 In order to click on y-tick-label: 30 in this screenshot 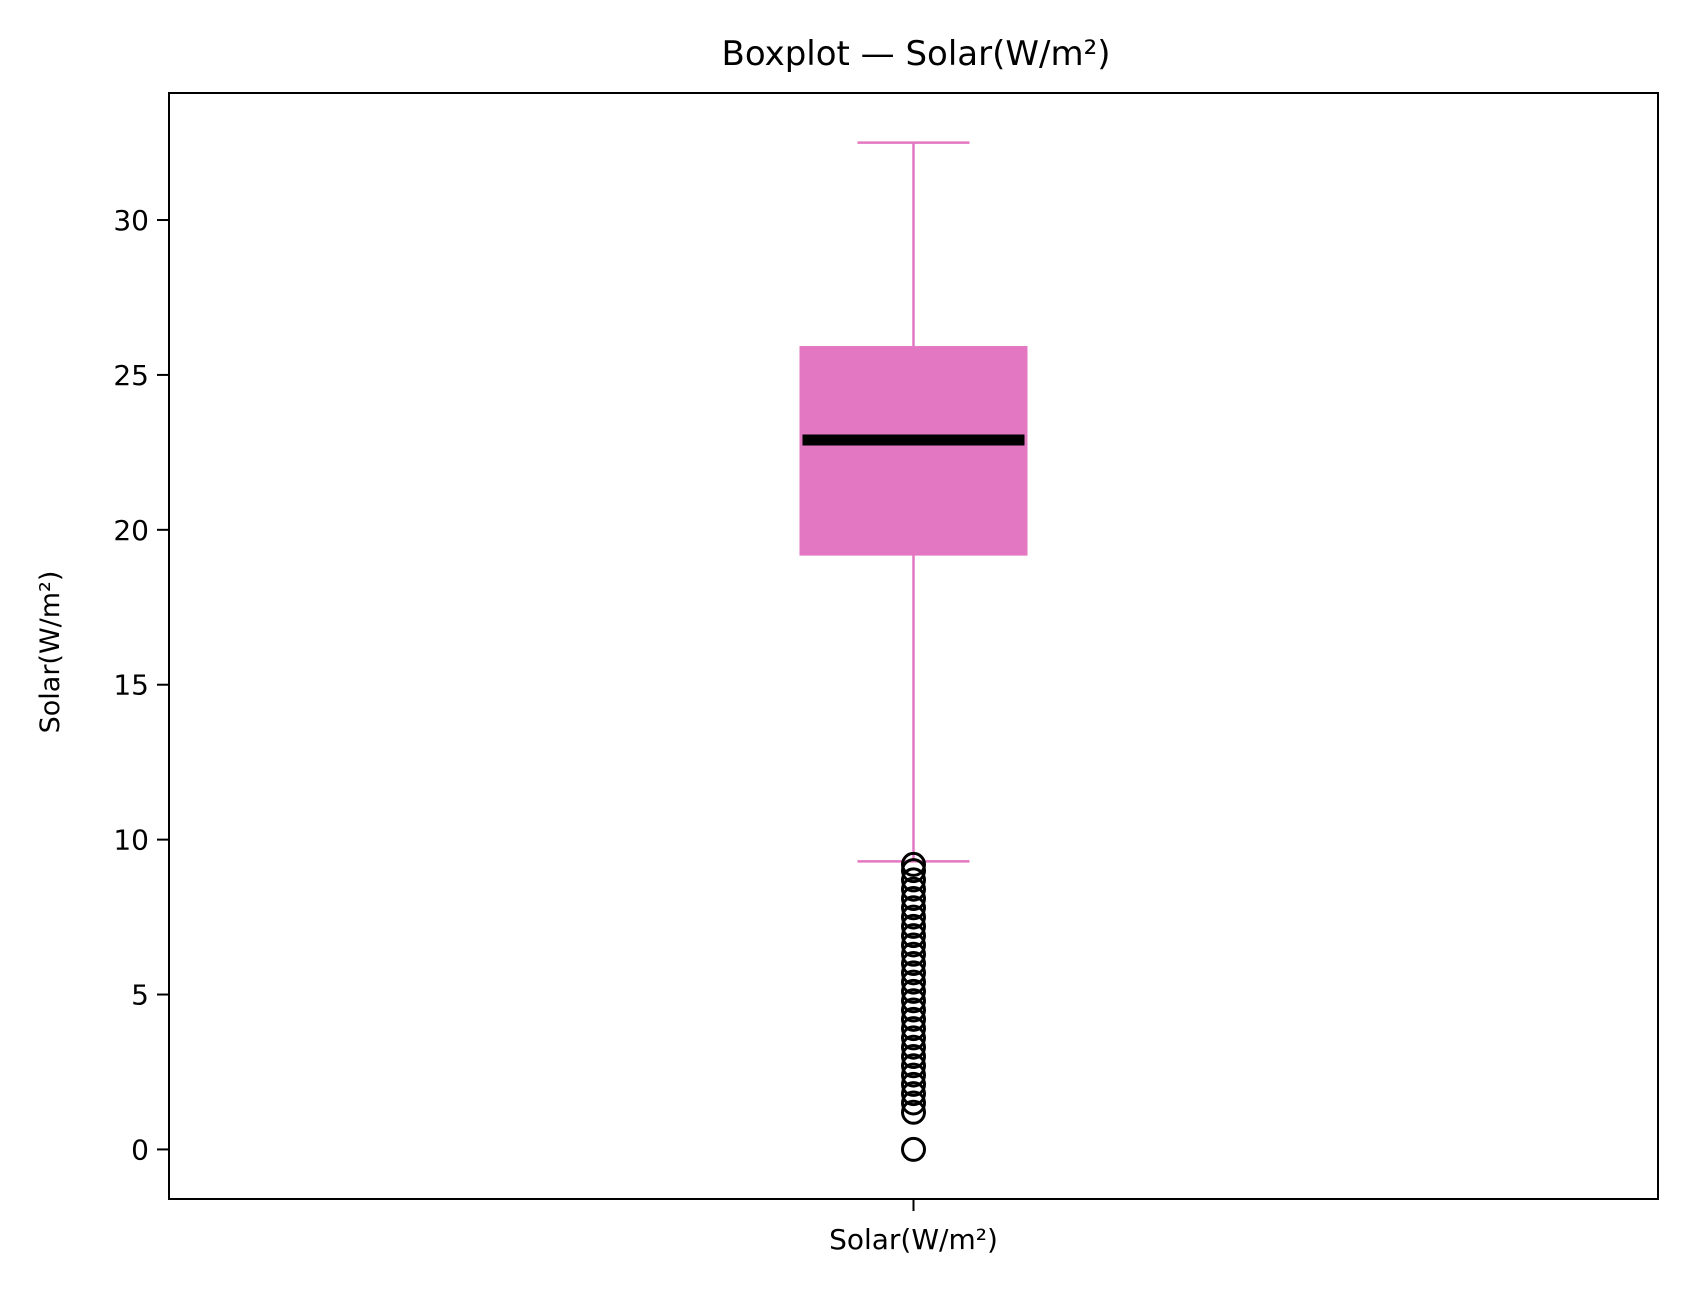, I will do `click(131, 220)`.